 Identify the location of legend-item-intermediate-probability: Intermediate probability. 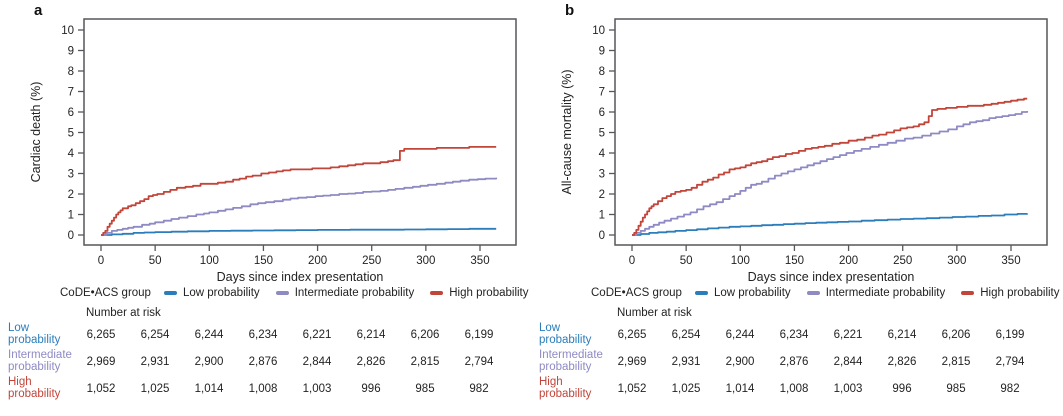
(345, 293).